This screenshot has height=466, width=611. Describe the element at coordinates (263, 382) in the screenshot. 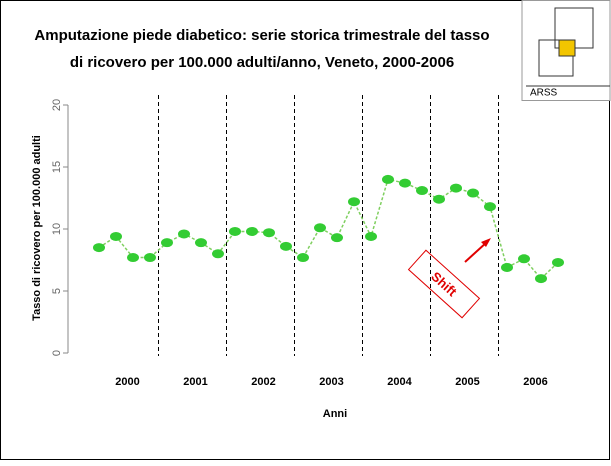

I see `x-tick-label: 2002` at that location.